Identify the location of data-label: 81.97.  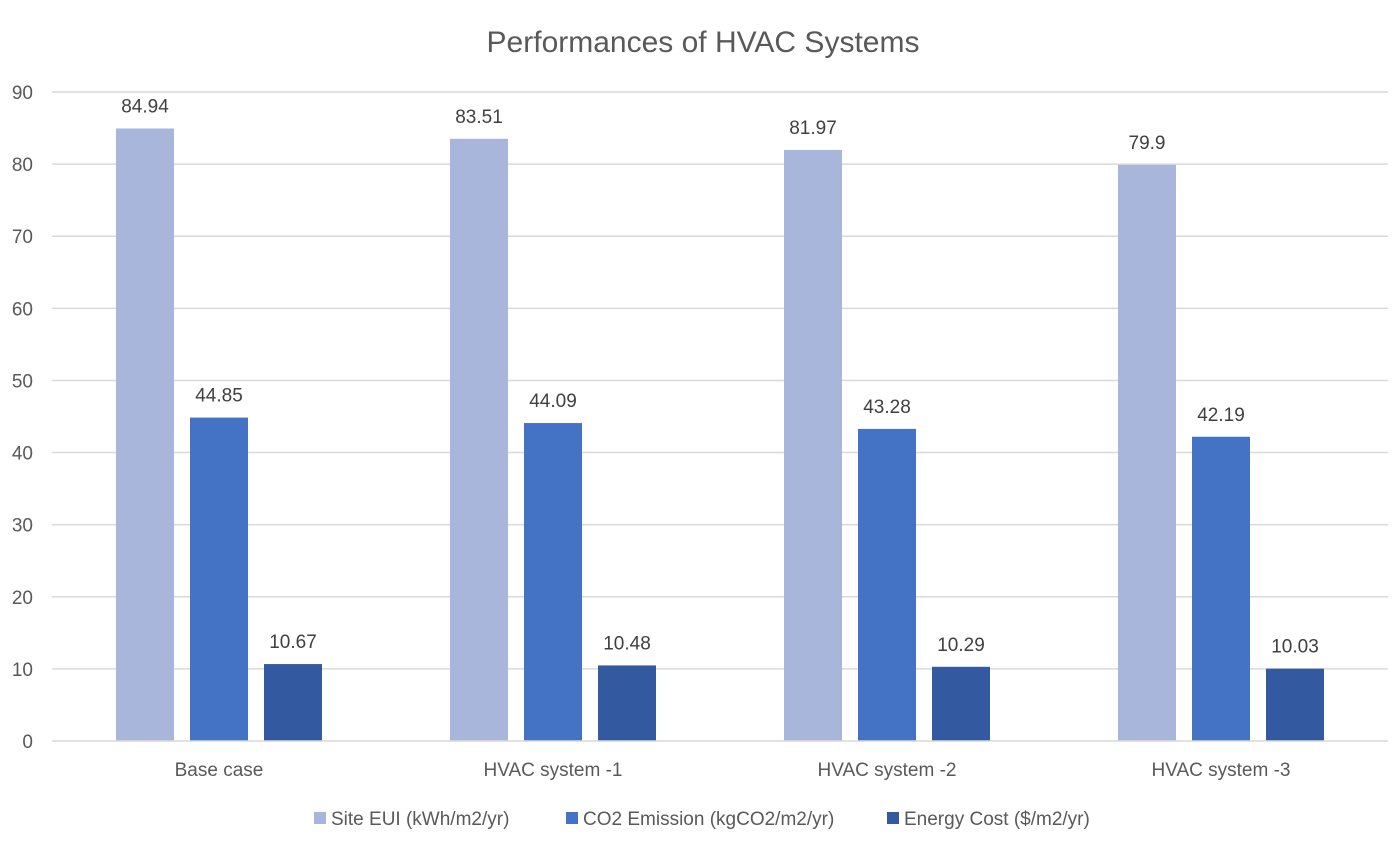
(813, 128).